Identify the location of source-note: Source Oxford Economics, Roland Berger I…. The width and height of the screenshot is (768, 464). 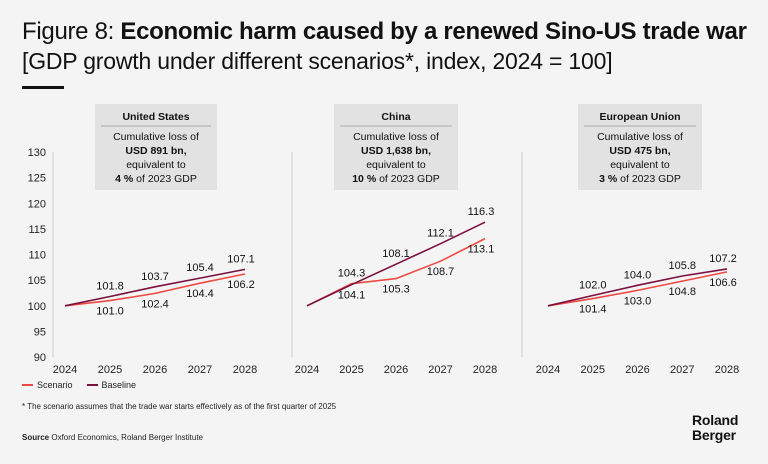
(112, 437).